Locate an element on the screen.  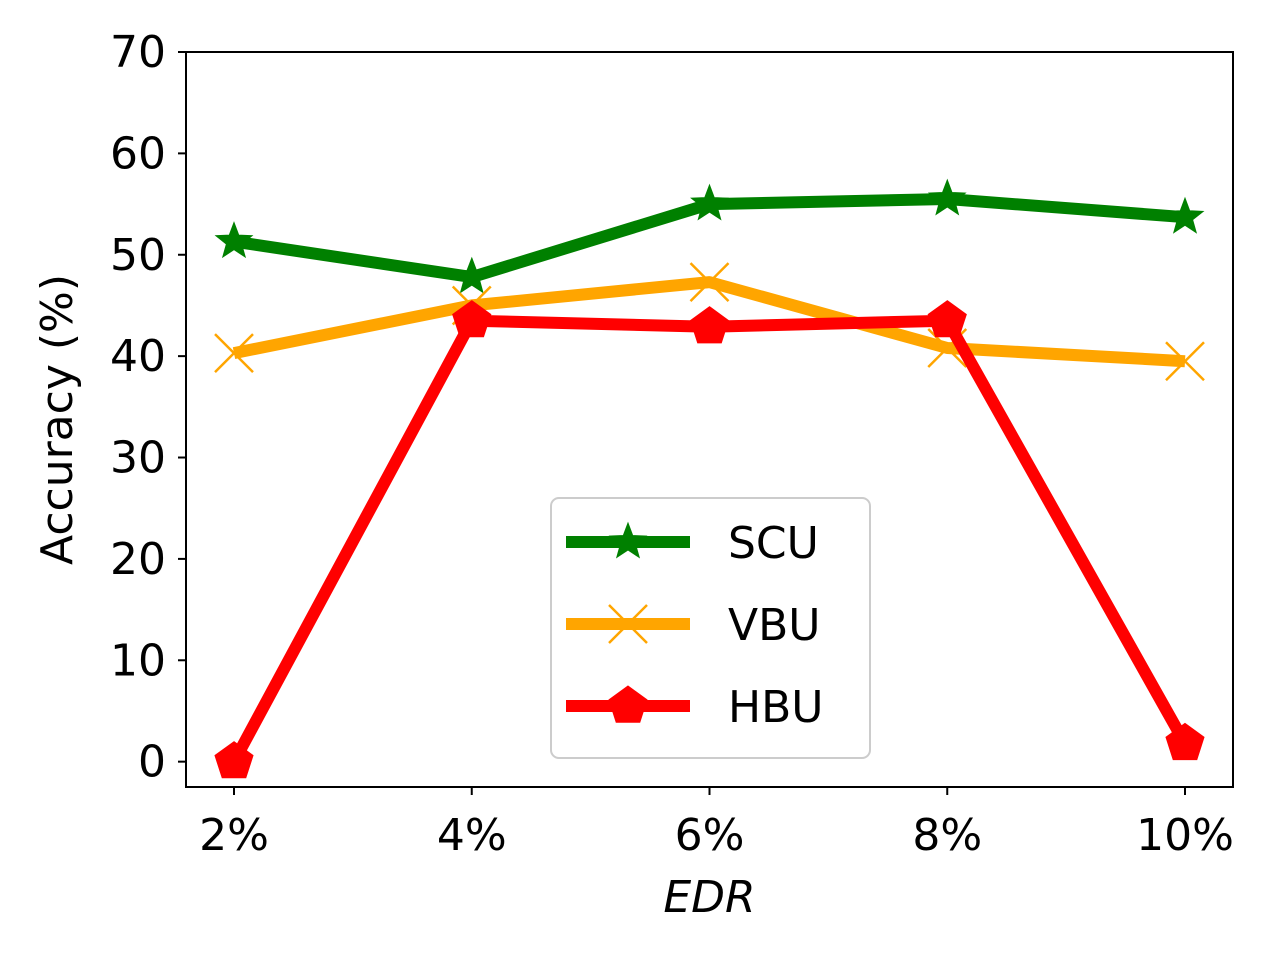
x-axis-title: EDR is located at coordinates (709, 897).